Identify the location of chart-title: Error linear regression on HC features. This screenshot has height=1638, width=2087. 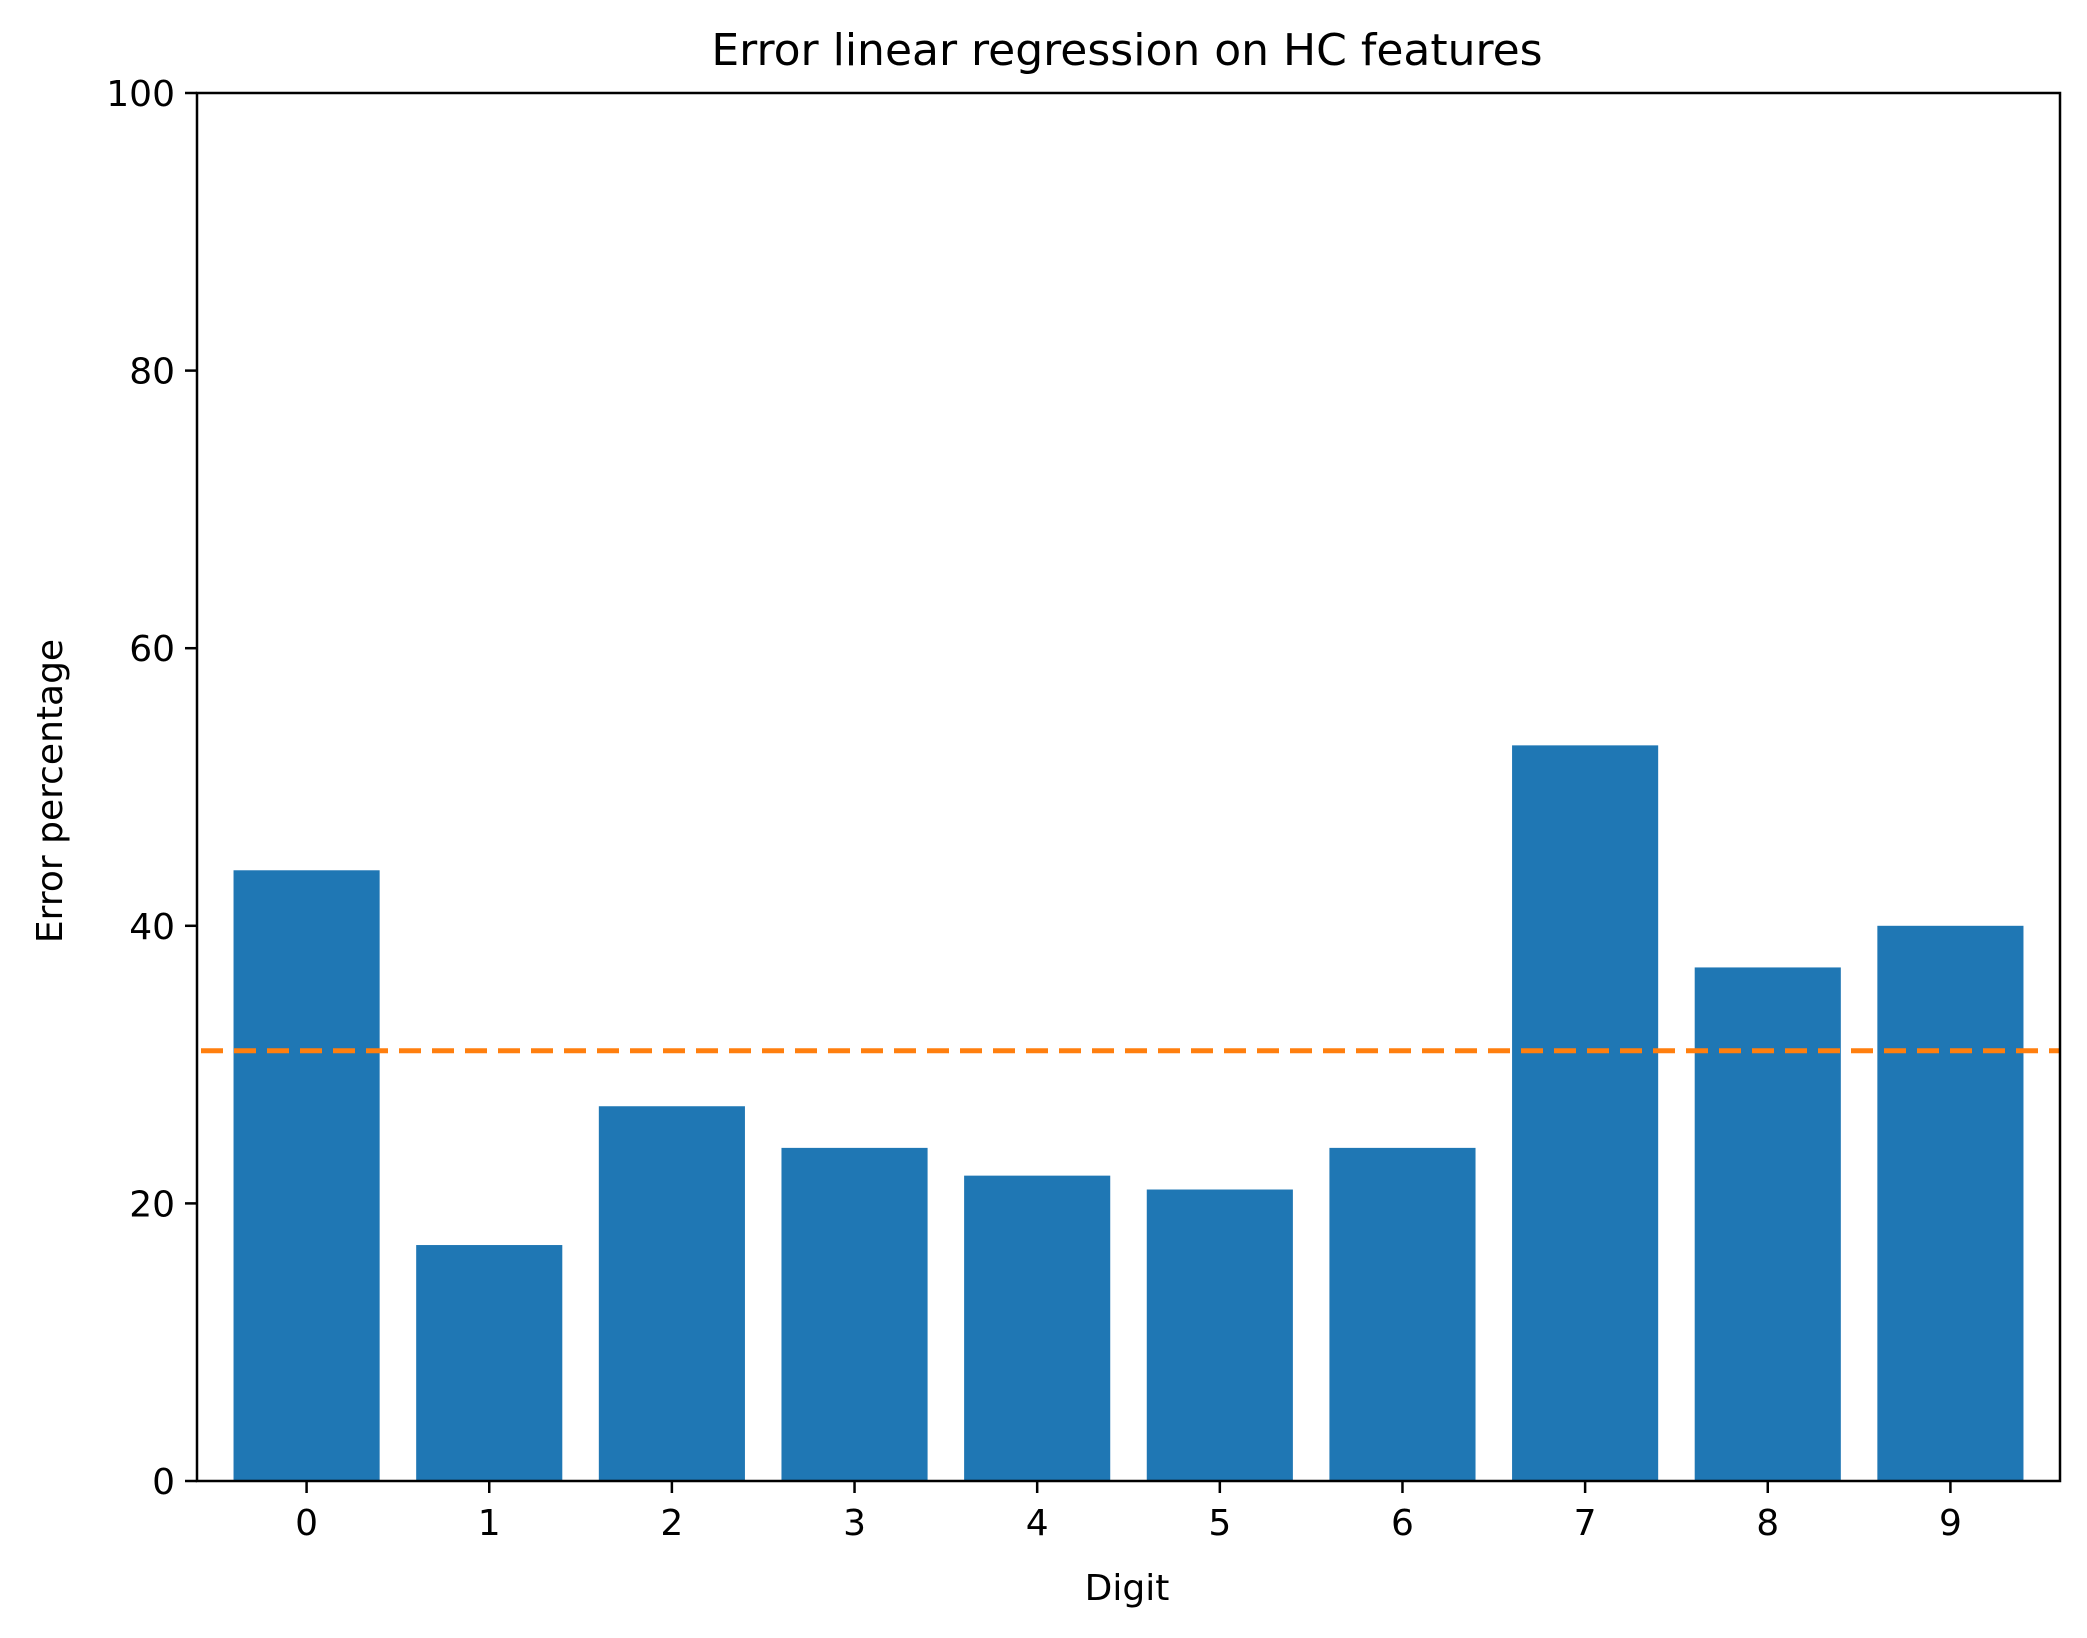
(1126, 50).